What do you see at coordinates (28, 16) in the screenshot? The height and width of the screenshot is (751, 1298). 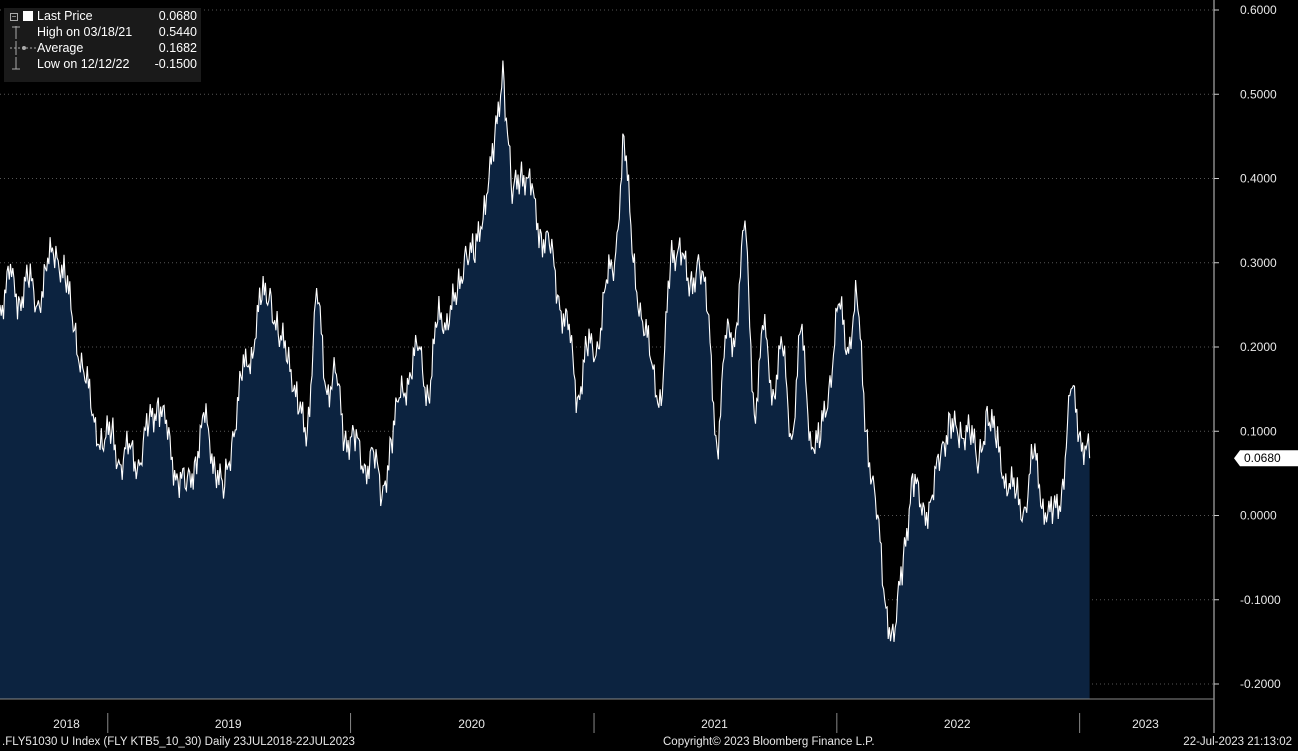 I see `last-price-swatch-icon` at bounding box center [28, 16].